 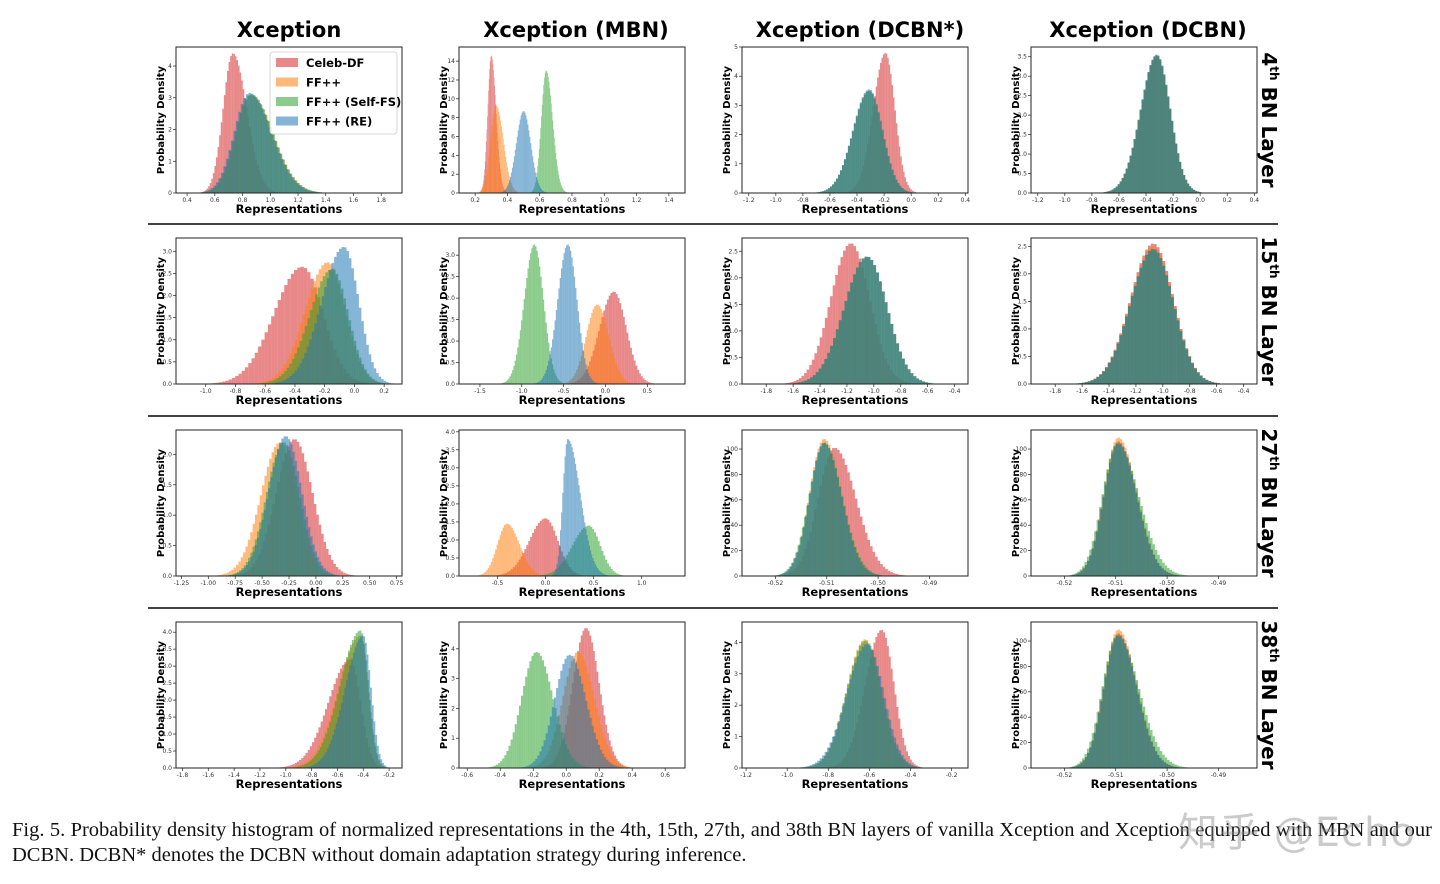 What do you see at coordinates (170, 161) in the screenshot?
I see `y-tick-label: 1` at bounding box center [170, 161].